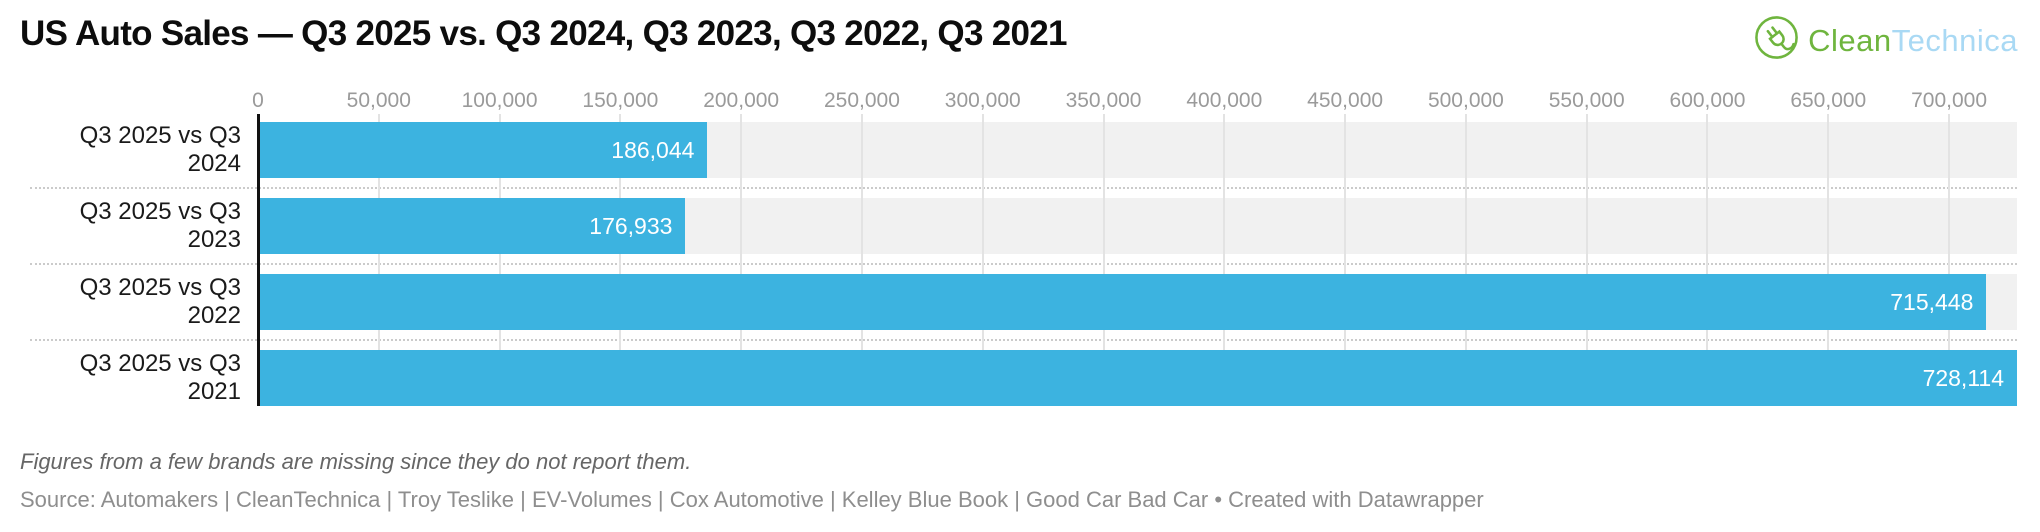 This screenshot has height=532, width=2040. I want to click on x-axis-tick: 350,000, so click(1103, 100).